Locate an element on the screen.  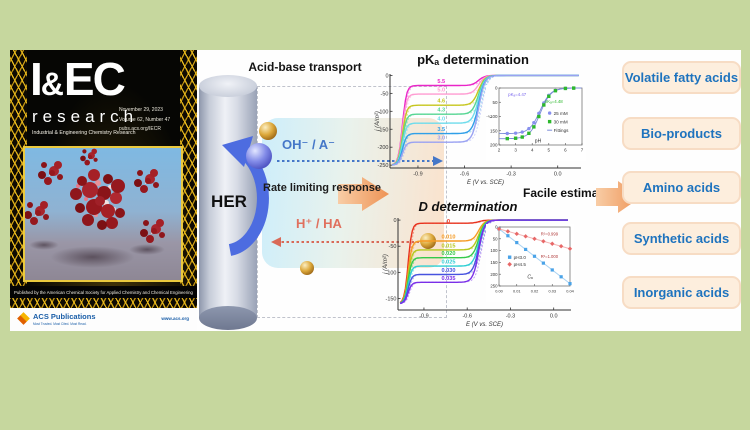
acid-box-label: Synthetic acids is located at coordinates (681, 238).